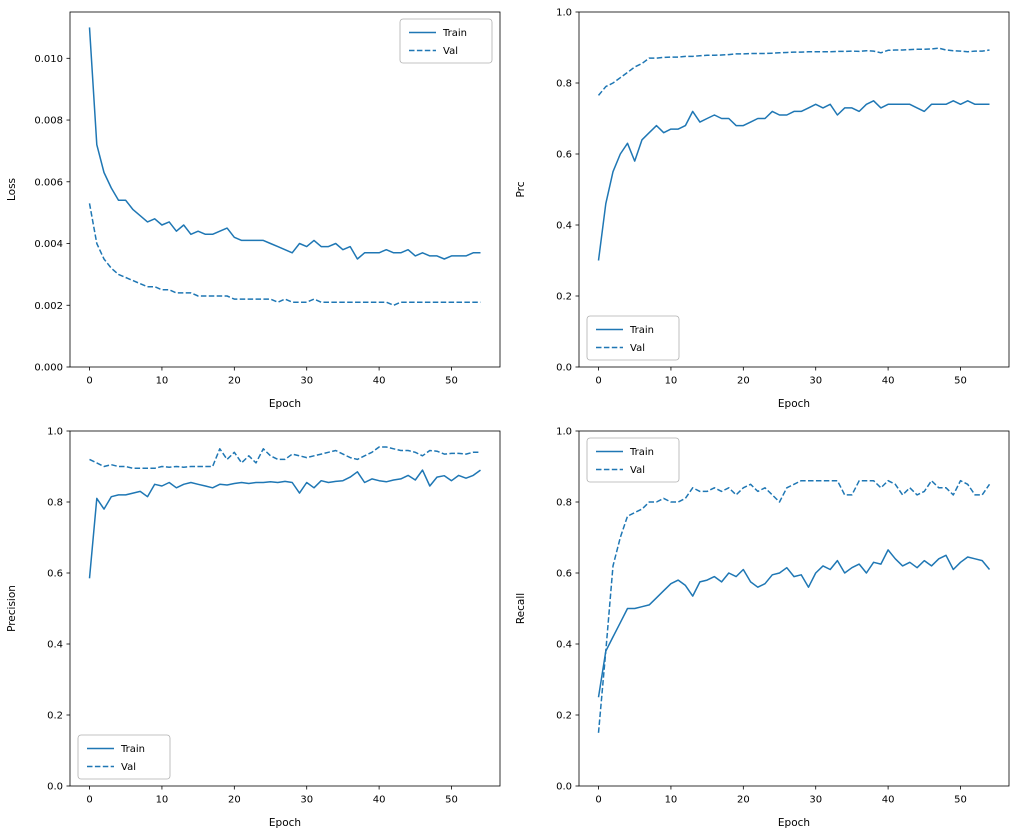 Image resolution: width=1018 pixels, height=838 pixels. I want to click on y-axis-label: Loss, so click(12, 189).